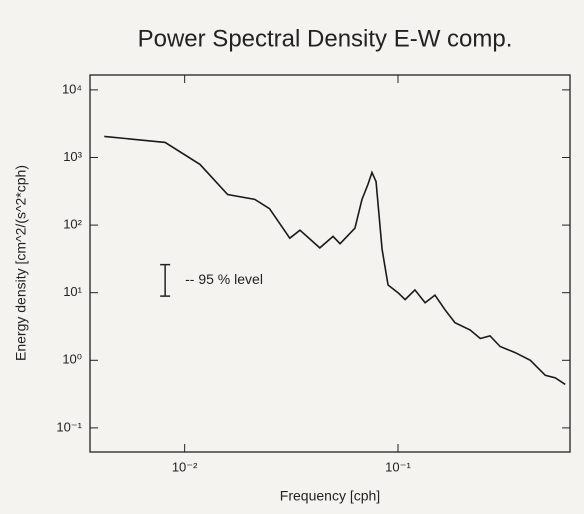  Describe the element at coordinates (69, 426) in the screenshot. I see `y-tick-label: 10⁻¹` at that location.